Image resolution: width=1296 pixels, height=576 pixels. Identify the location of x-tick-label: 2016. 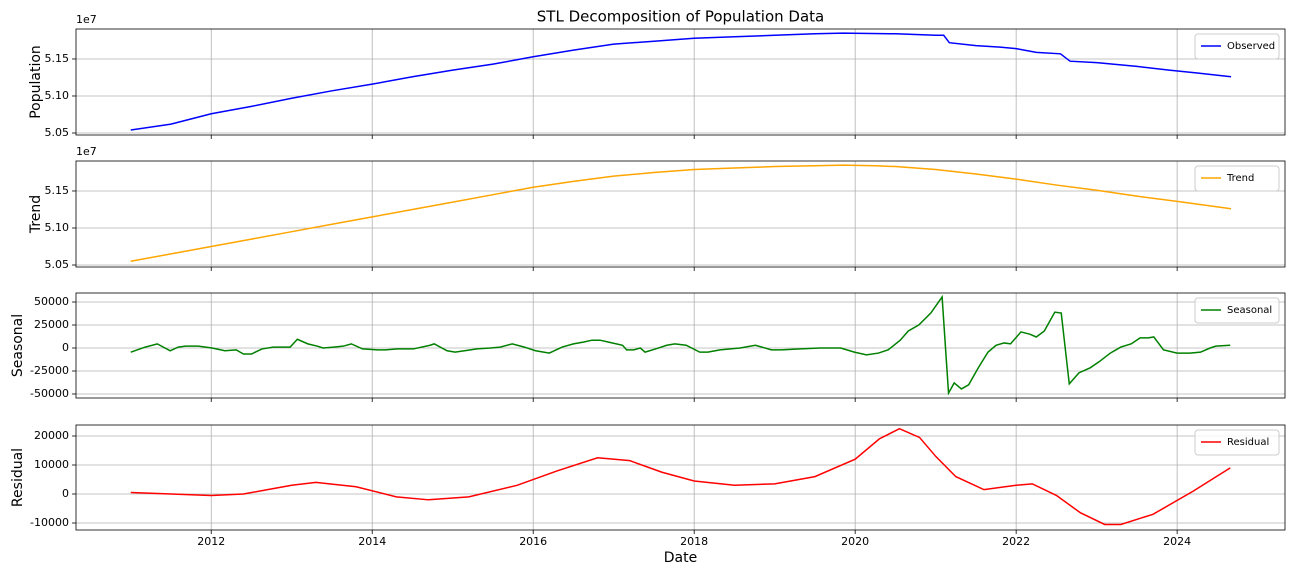
(533, 541).